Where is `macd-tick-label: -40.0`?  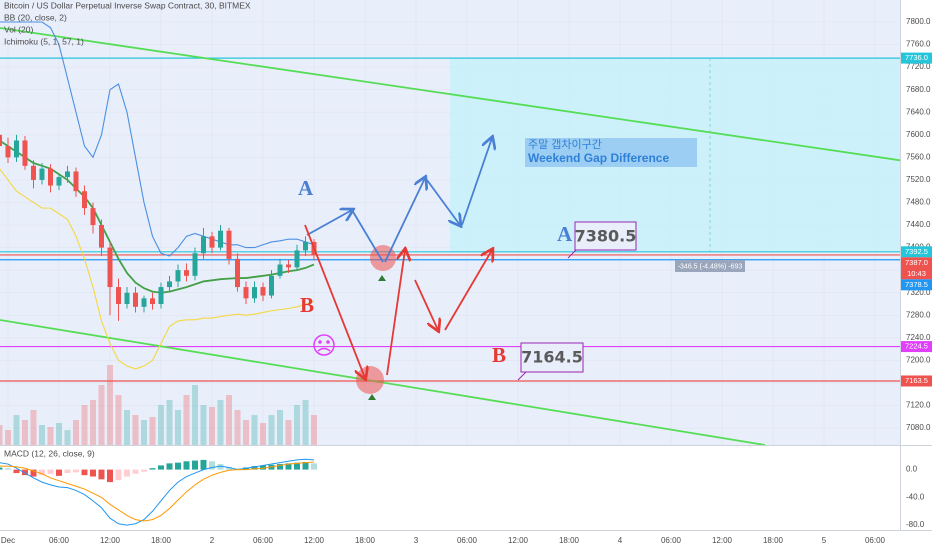
macd-tick-label: -40.0 is located at coordinates (915, 496).